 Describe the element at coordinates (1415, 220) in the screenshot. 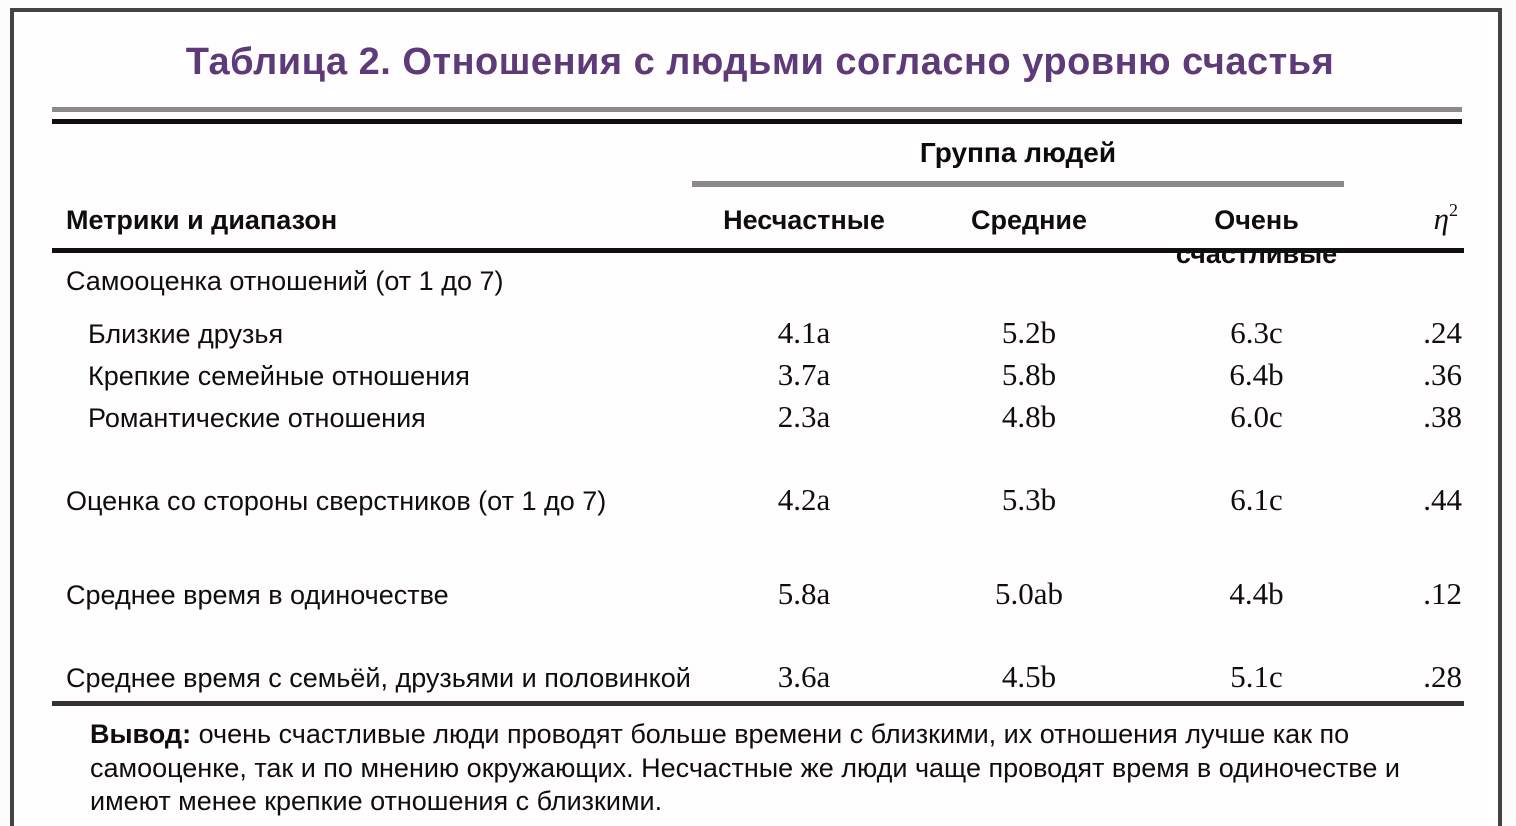

I see `column-header-eta-squared: η2` at that location.